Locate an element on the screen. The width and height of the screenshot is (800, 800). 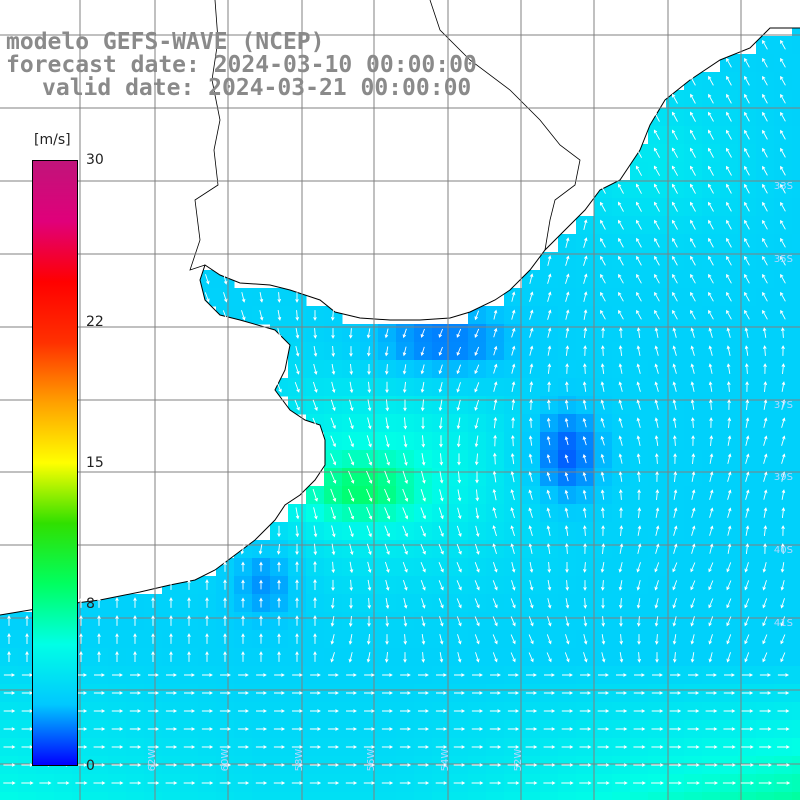
lat-label: 37S is located at coordinates (783, 405).